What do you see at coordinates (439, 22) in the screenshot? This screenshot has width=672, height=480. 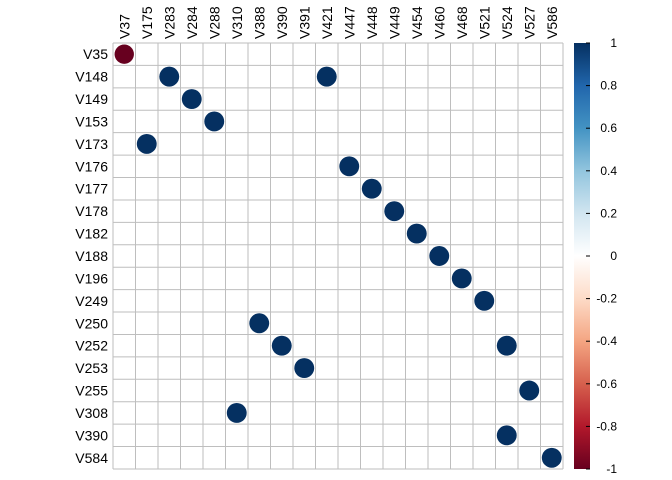 I see `column-label: V460` at bounding box center [439, 22].